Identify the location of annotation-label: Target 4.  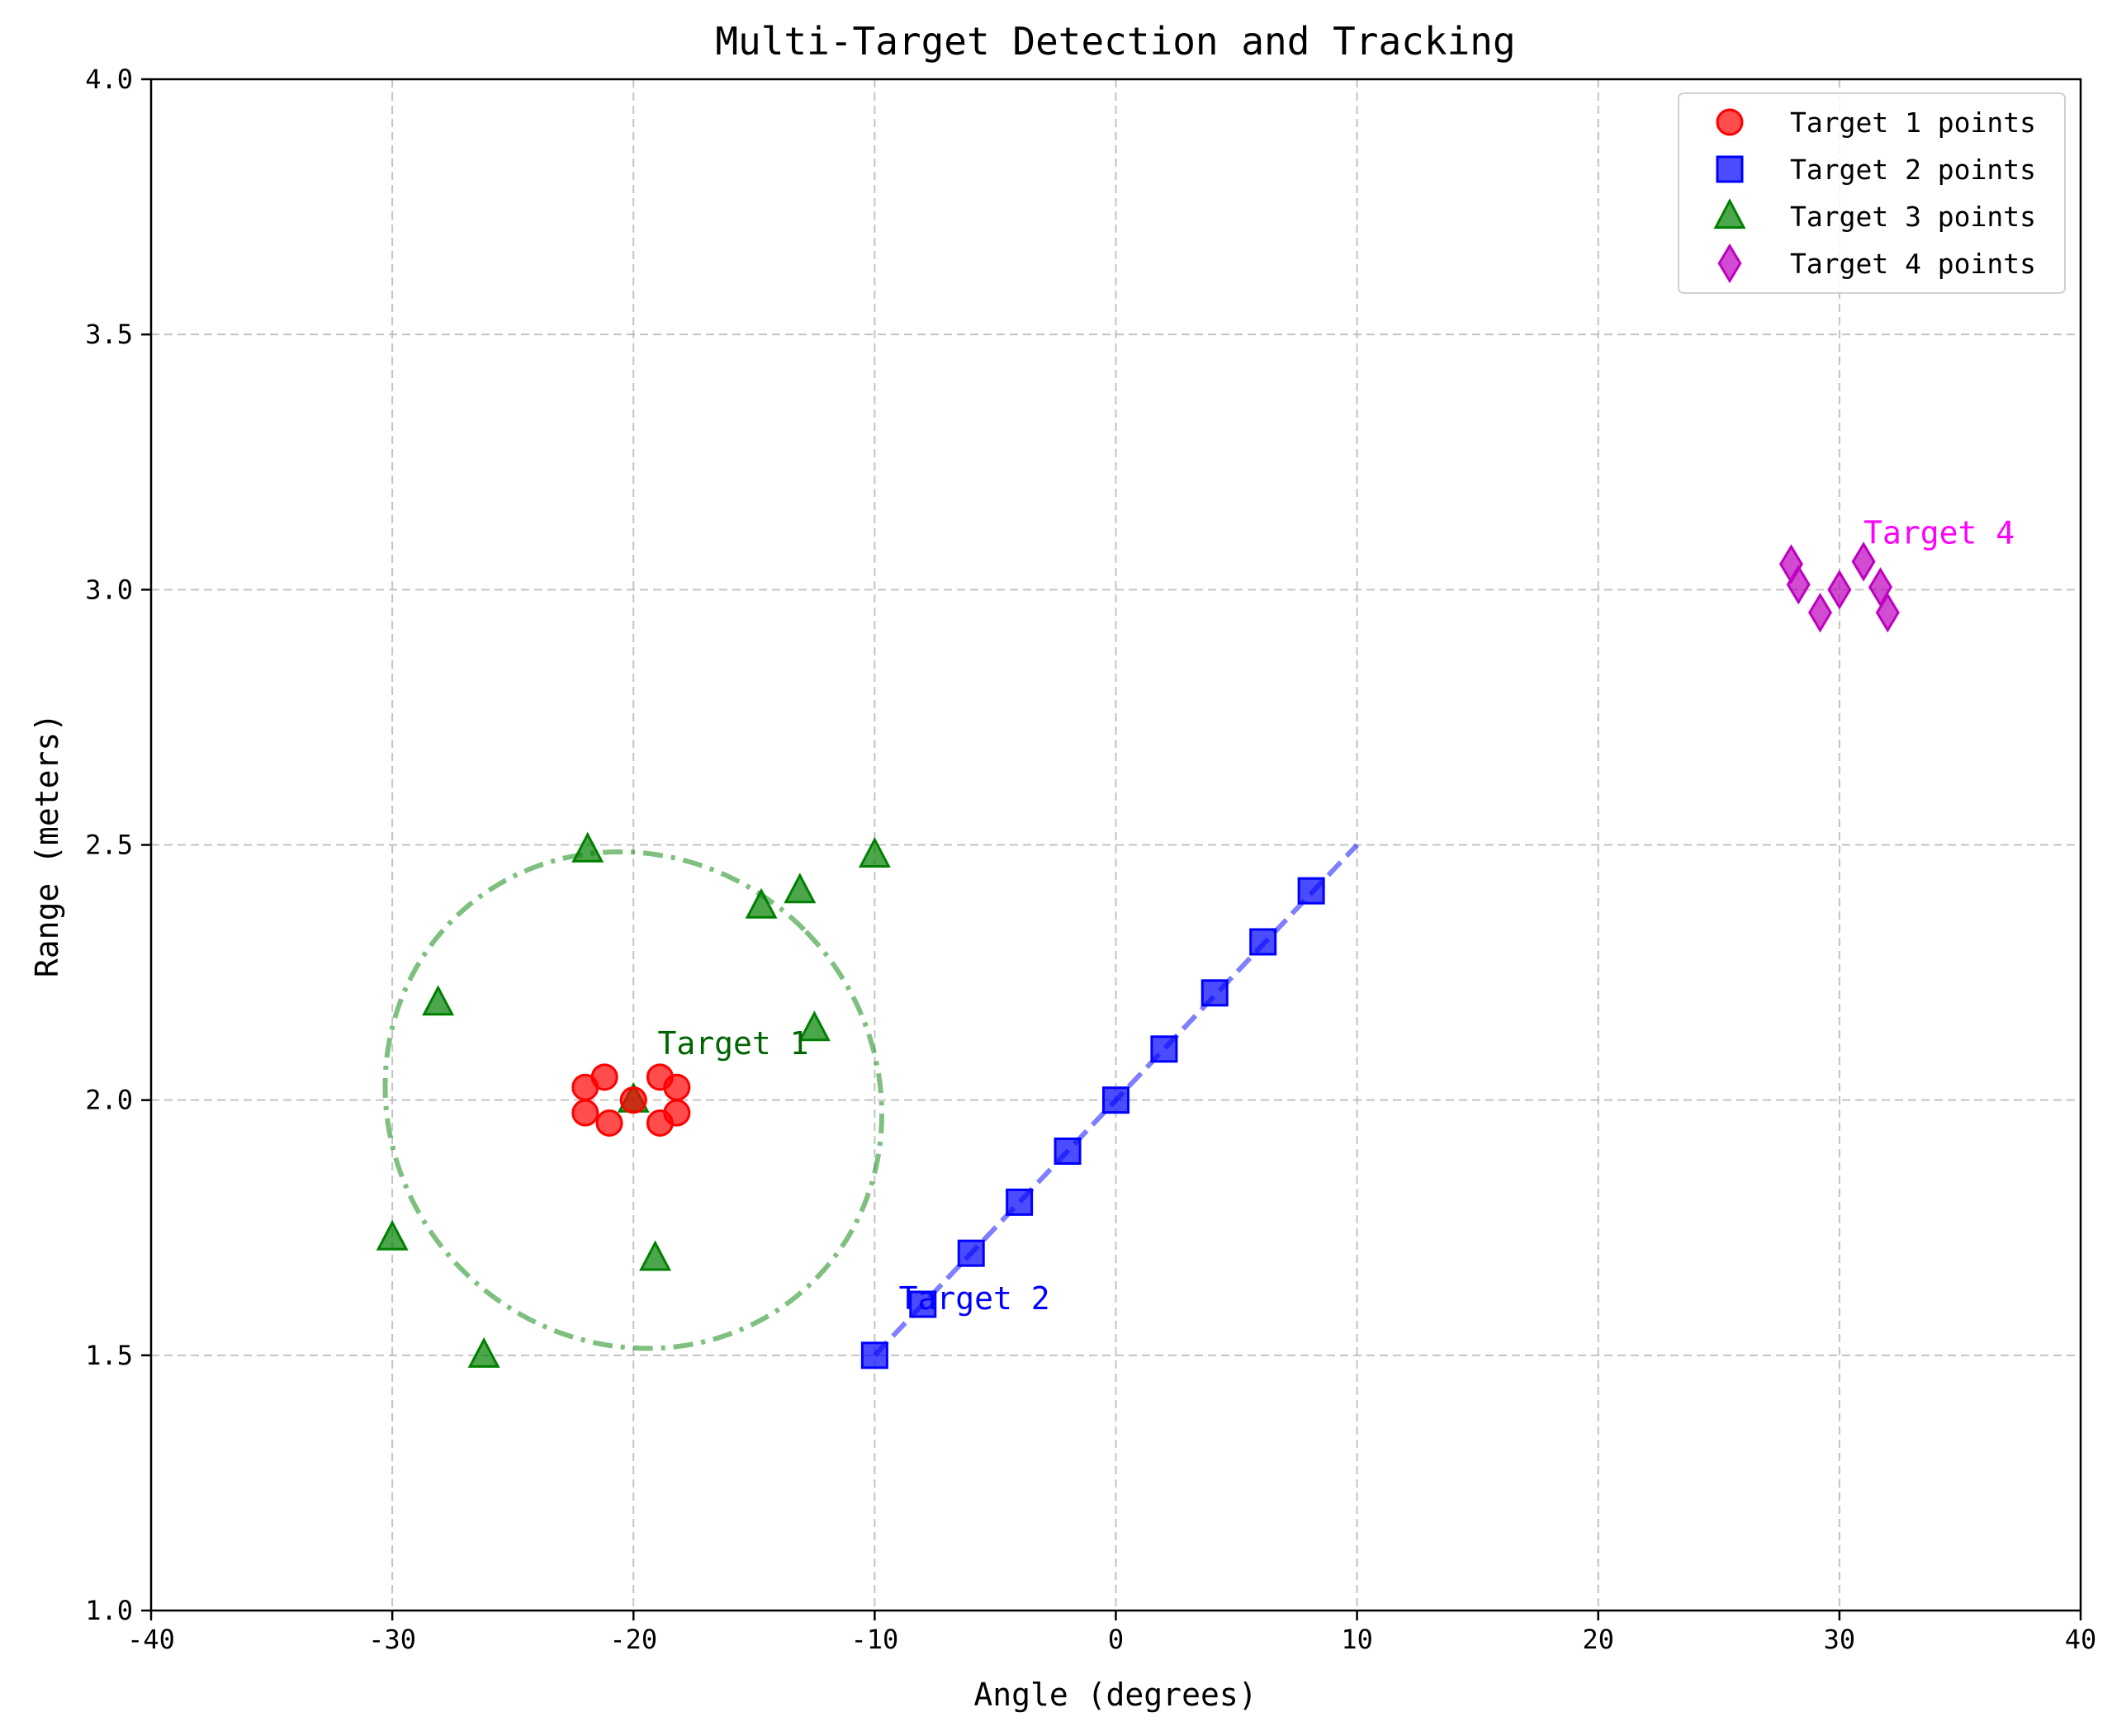
(1939, 533).